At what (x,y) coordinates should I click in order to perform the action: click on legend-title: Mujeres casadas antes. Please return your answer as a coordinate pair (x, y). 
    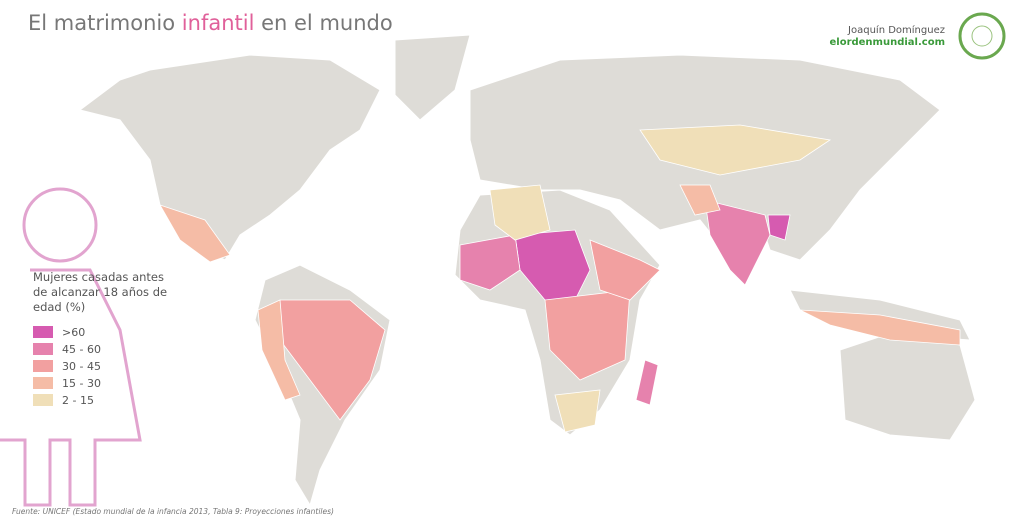
    Looking at the image, I should click on (98, 277).